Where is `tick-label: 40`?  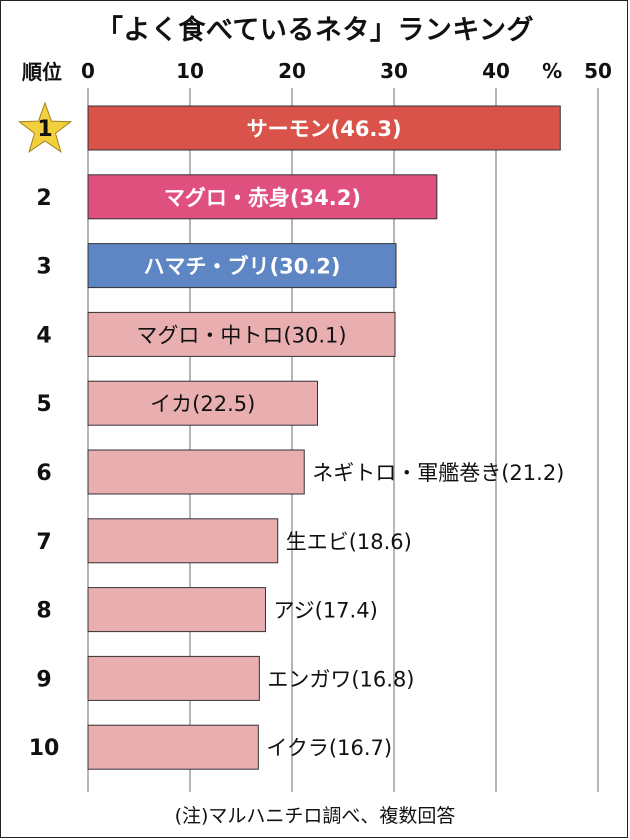 tick-label: 40 is located at coordinates (496, 71).